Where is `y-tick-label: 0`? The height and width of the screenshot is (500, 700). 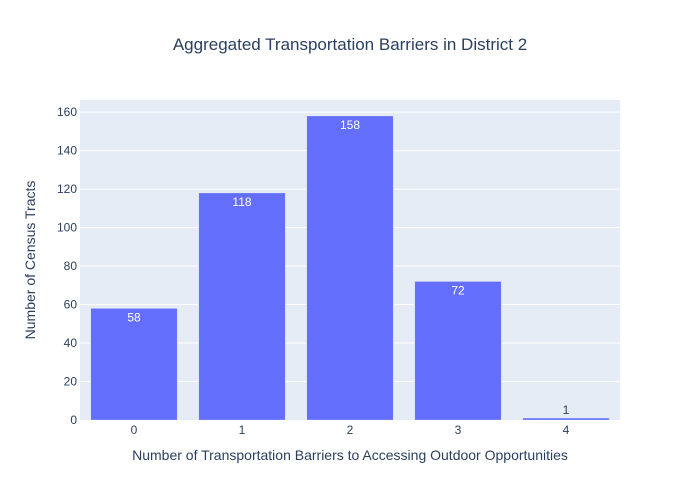
y-tick-label: 0 is located at coordinates (73, 420).